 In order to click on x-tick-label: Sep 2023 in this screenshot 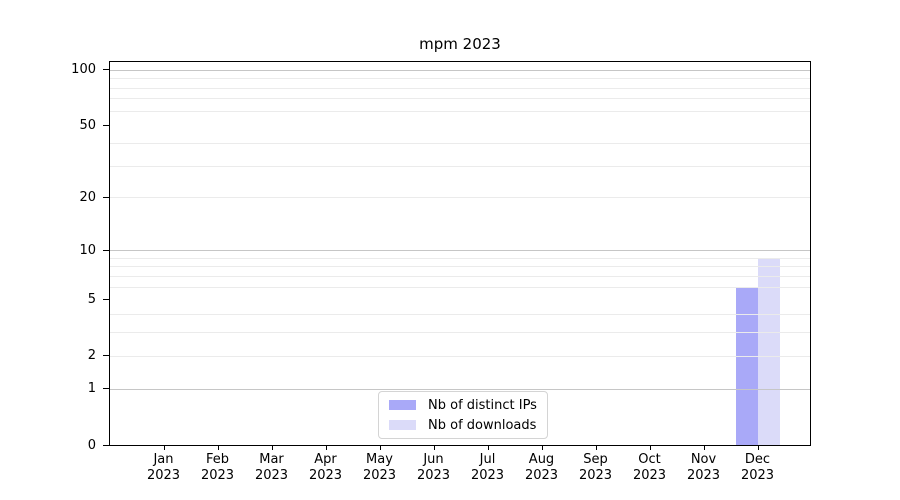, I will do `click(596, 468)`.